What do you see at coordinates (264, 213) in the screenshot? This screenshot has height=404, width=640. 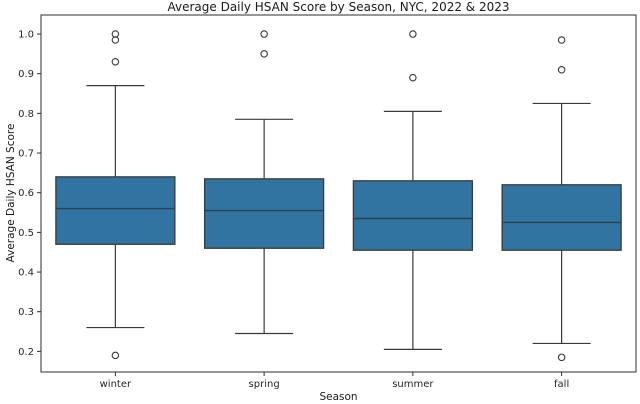 I see `box-spring` at bounding box center [264, 213].